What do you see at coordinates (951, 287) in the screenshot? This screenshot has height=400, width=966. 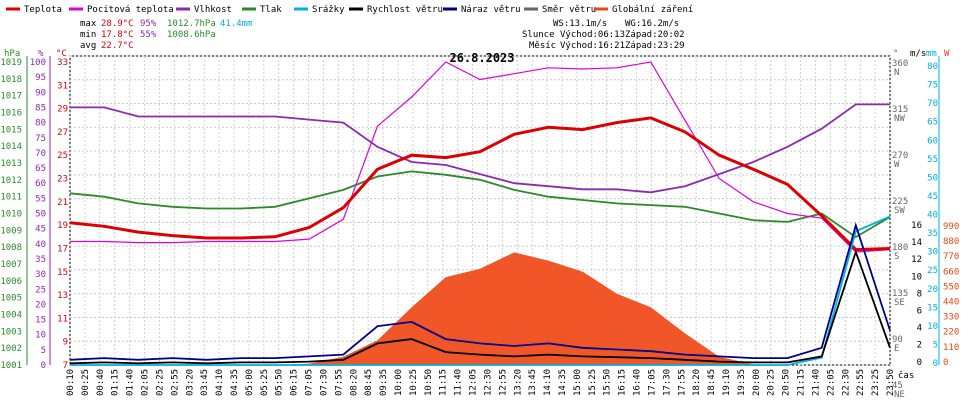 I see `w-tick: 550` at bounding box center [951, 287].